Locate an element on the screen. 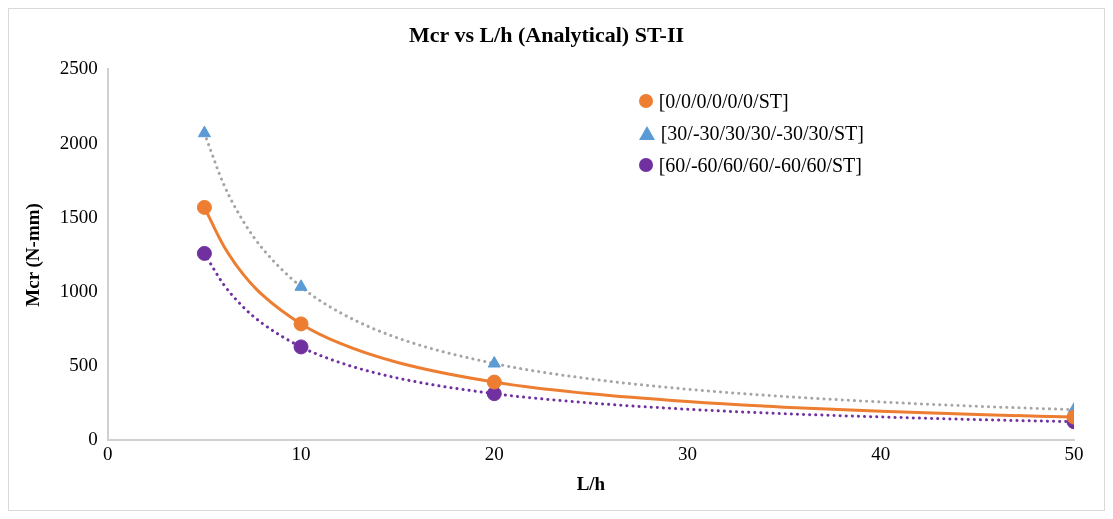  y-tick-label: 2000 is located at coordinates (78, 142).